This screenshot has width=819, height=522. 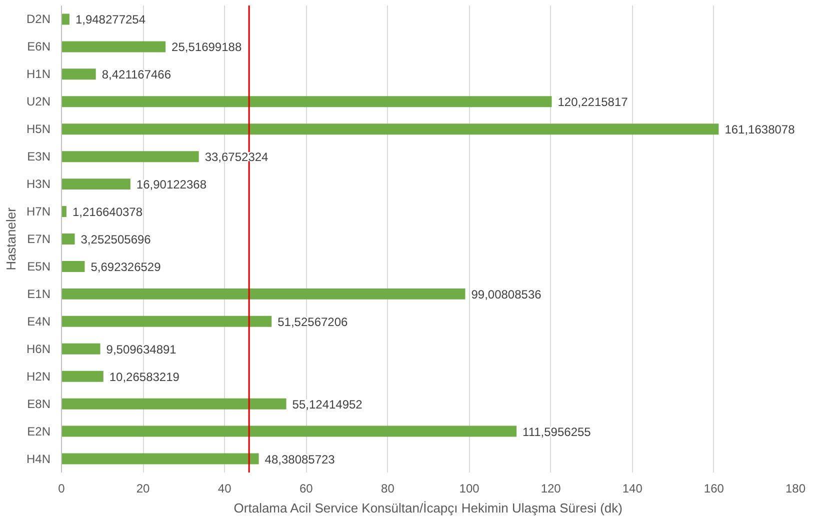 What do you see at coordinates (116, 239) in the screenshot?
I see `data-label: 3,252505696` at bounding box center [116, 239].